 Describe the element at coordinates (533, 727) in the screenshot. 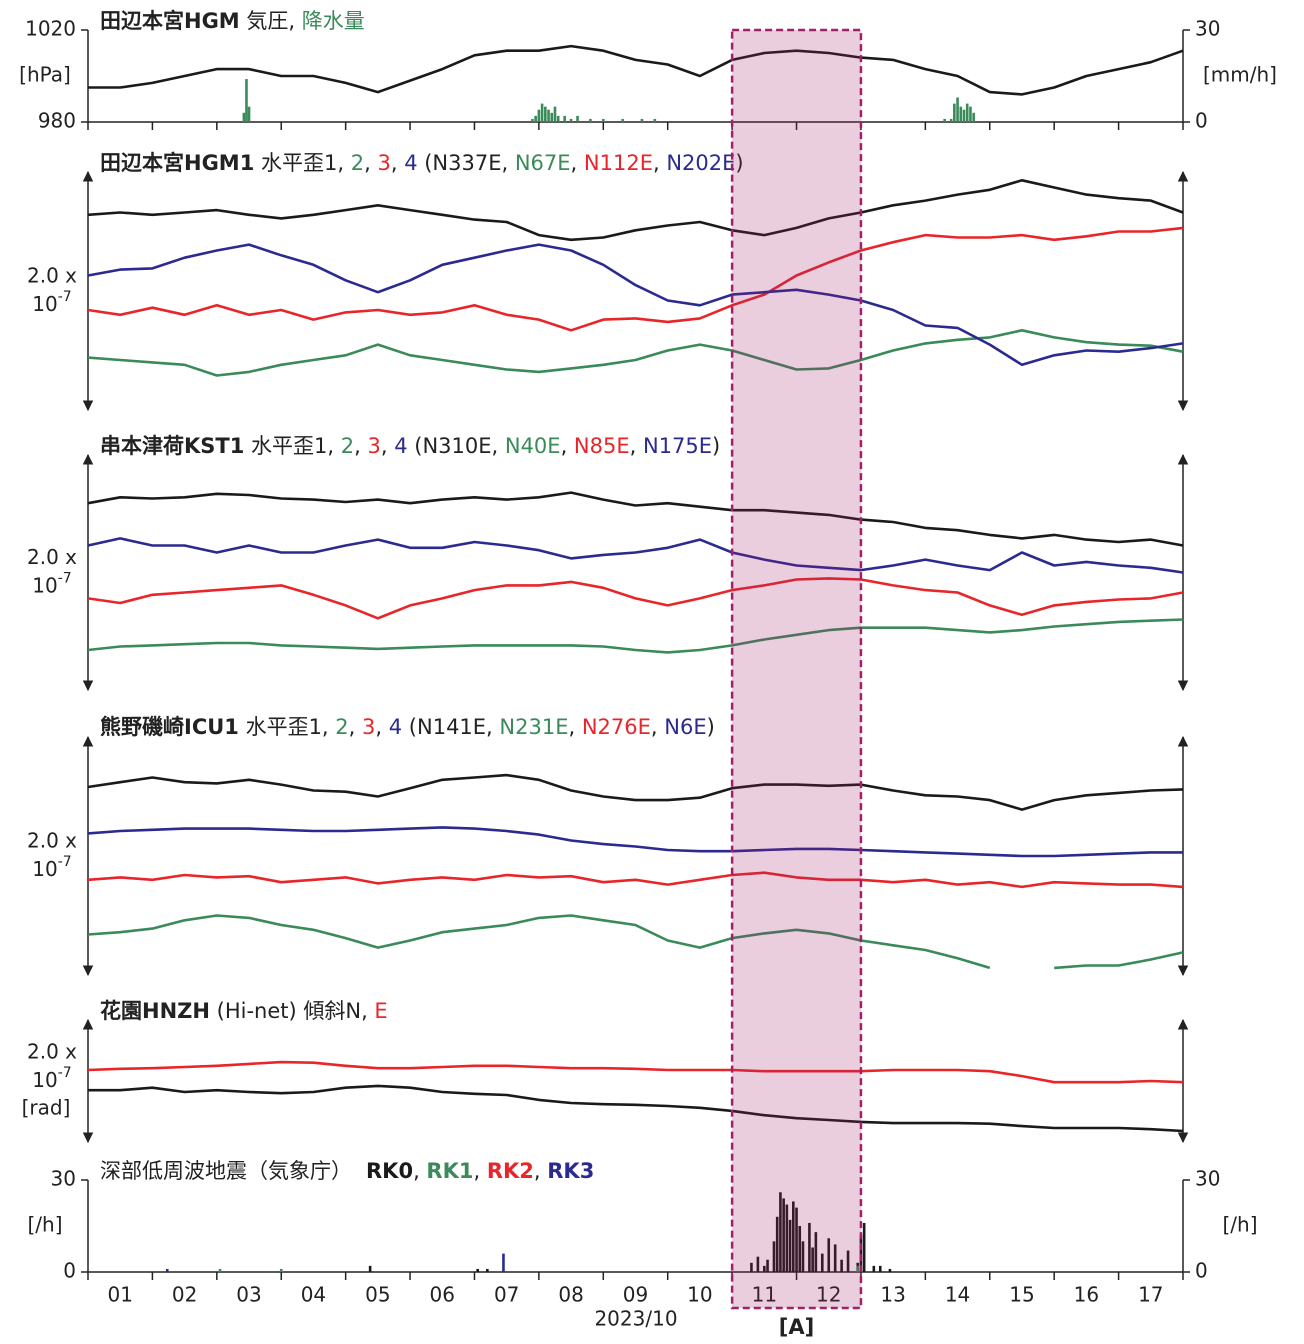

I see `title-part: N231E` at that location.